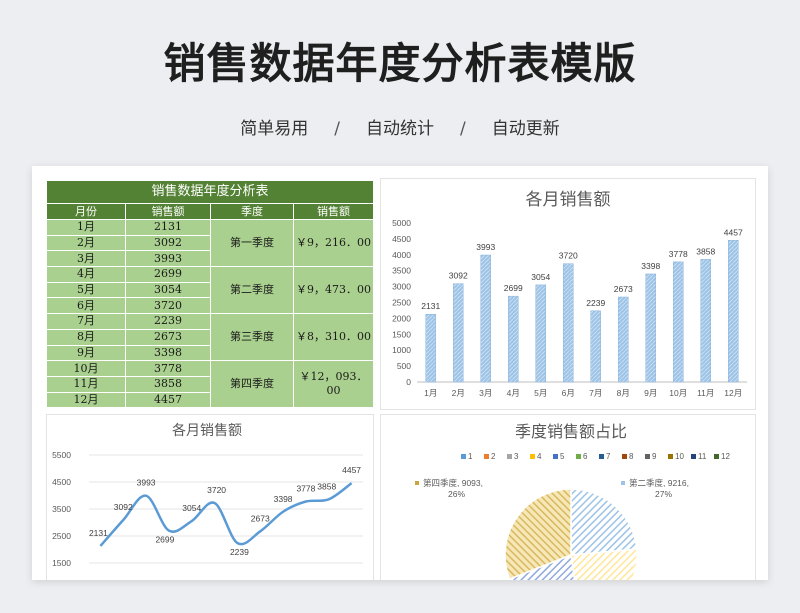 The image size is (800, 613). I want to click on y-tick-label: 0, so click(408, 382).